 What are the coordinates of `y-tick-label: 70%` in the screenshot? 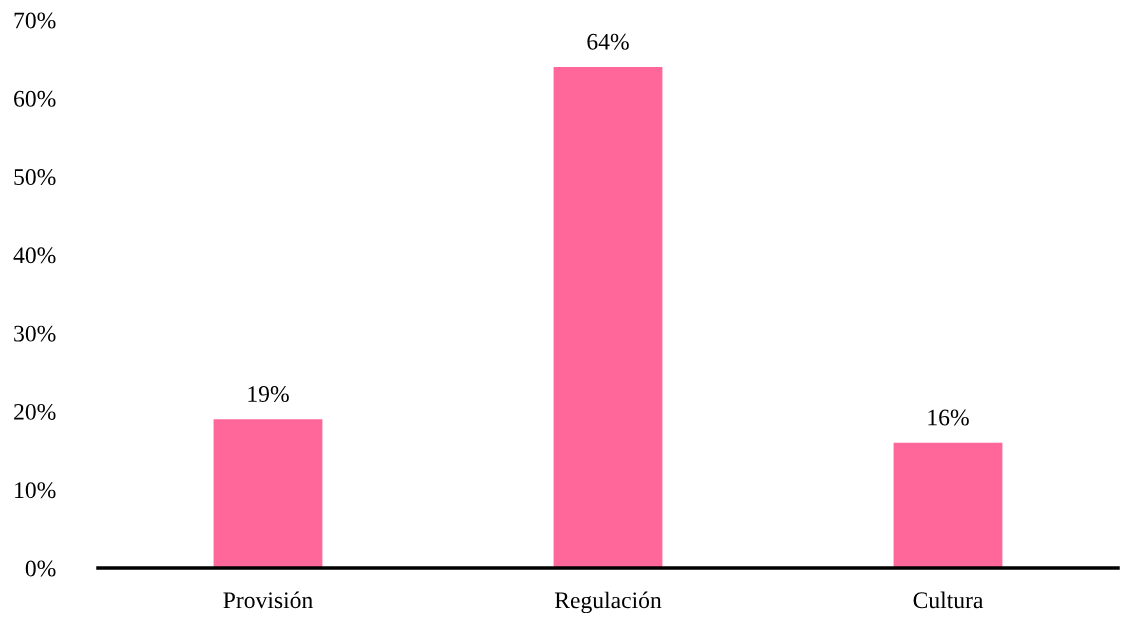 It's located at (35, 20).